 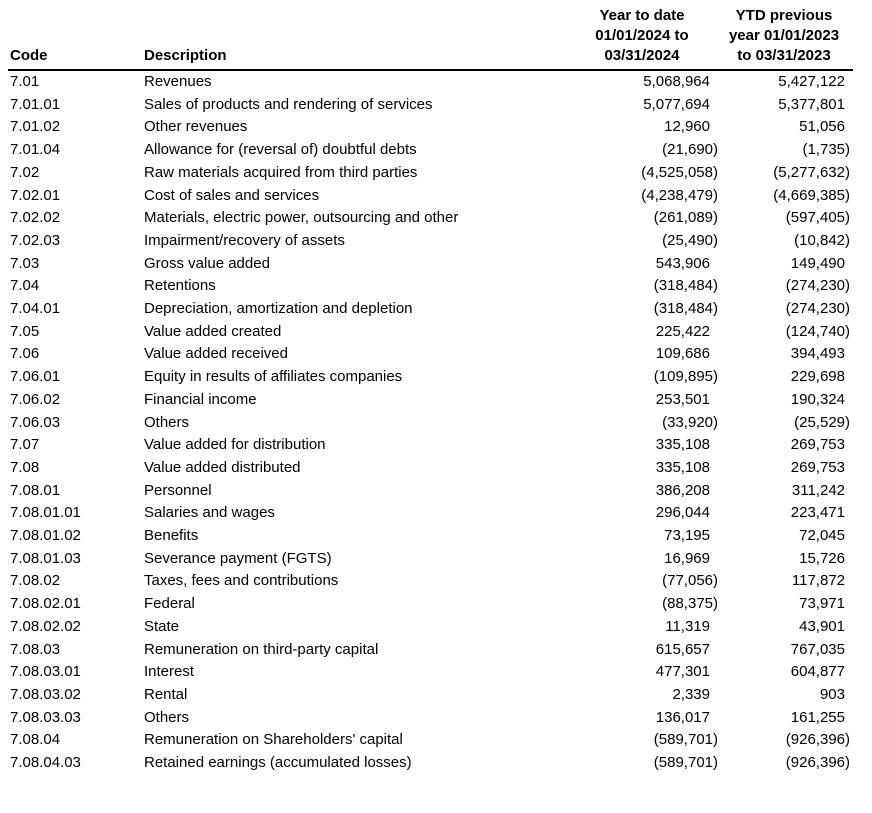 What do you see at coordinates (822, 626) in the screenshot?
I see `row-value-2023: 43,901` at bounding box center [822, 626].